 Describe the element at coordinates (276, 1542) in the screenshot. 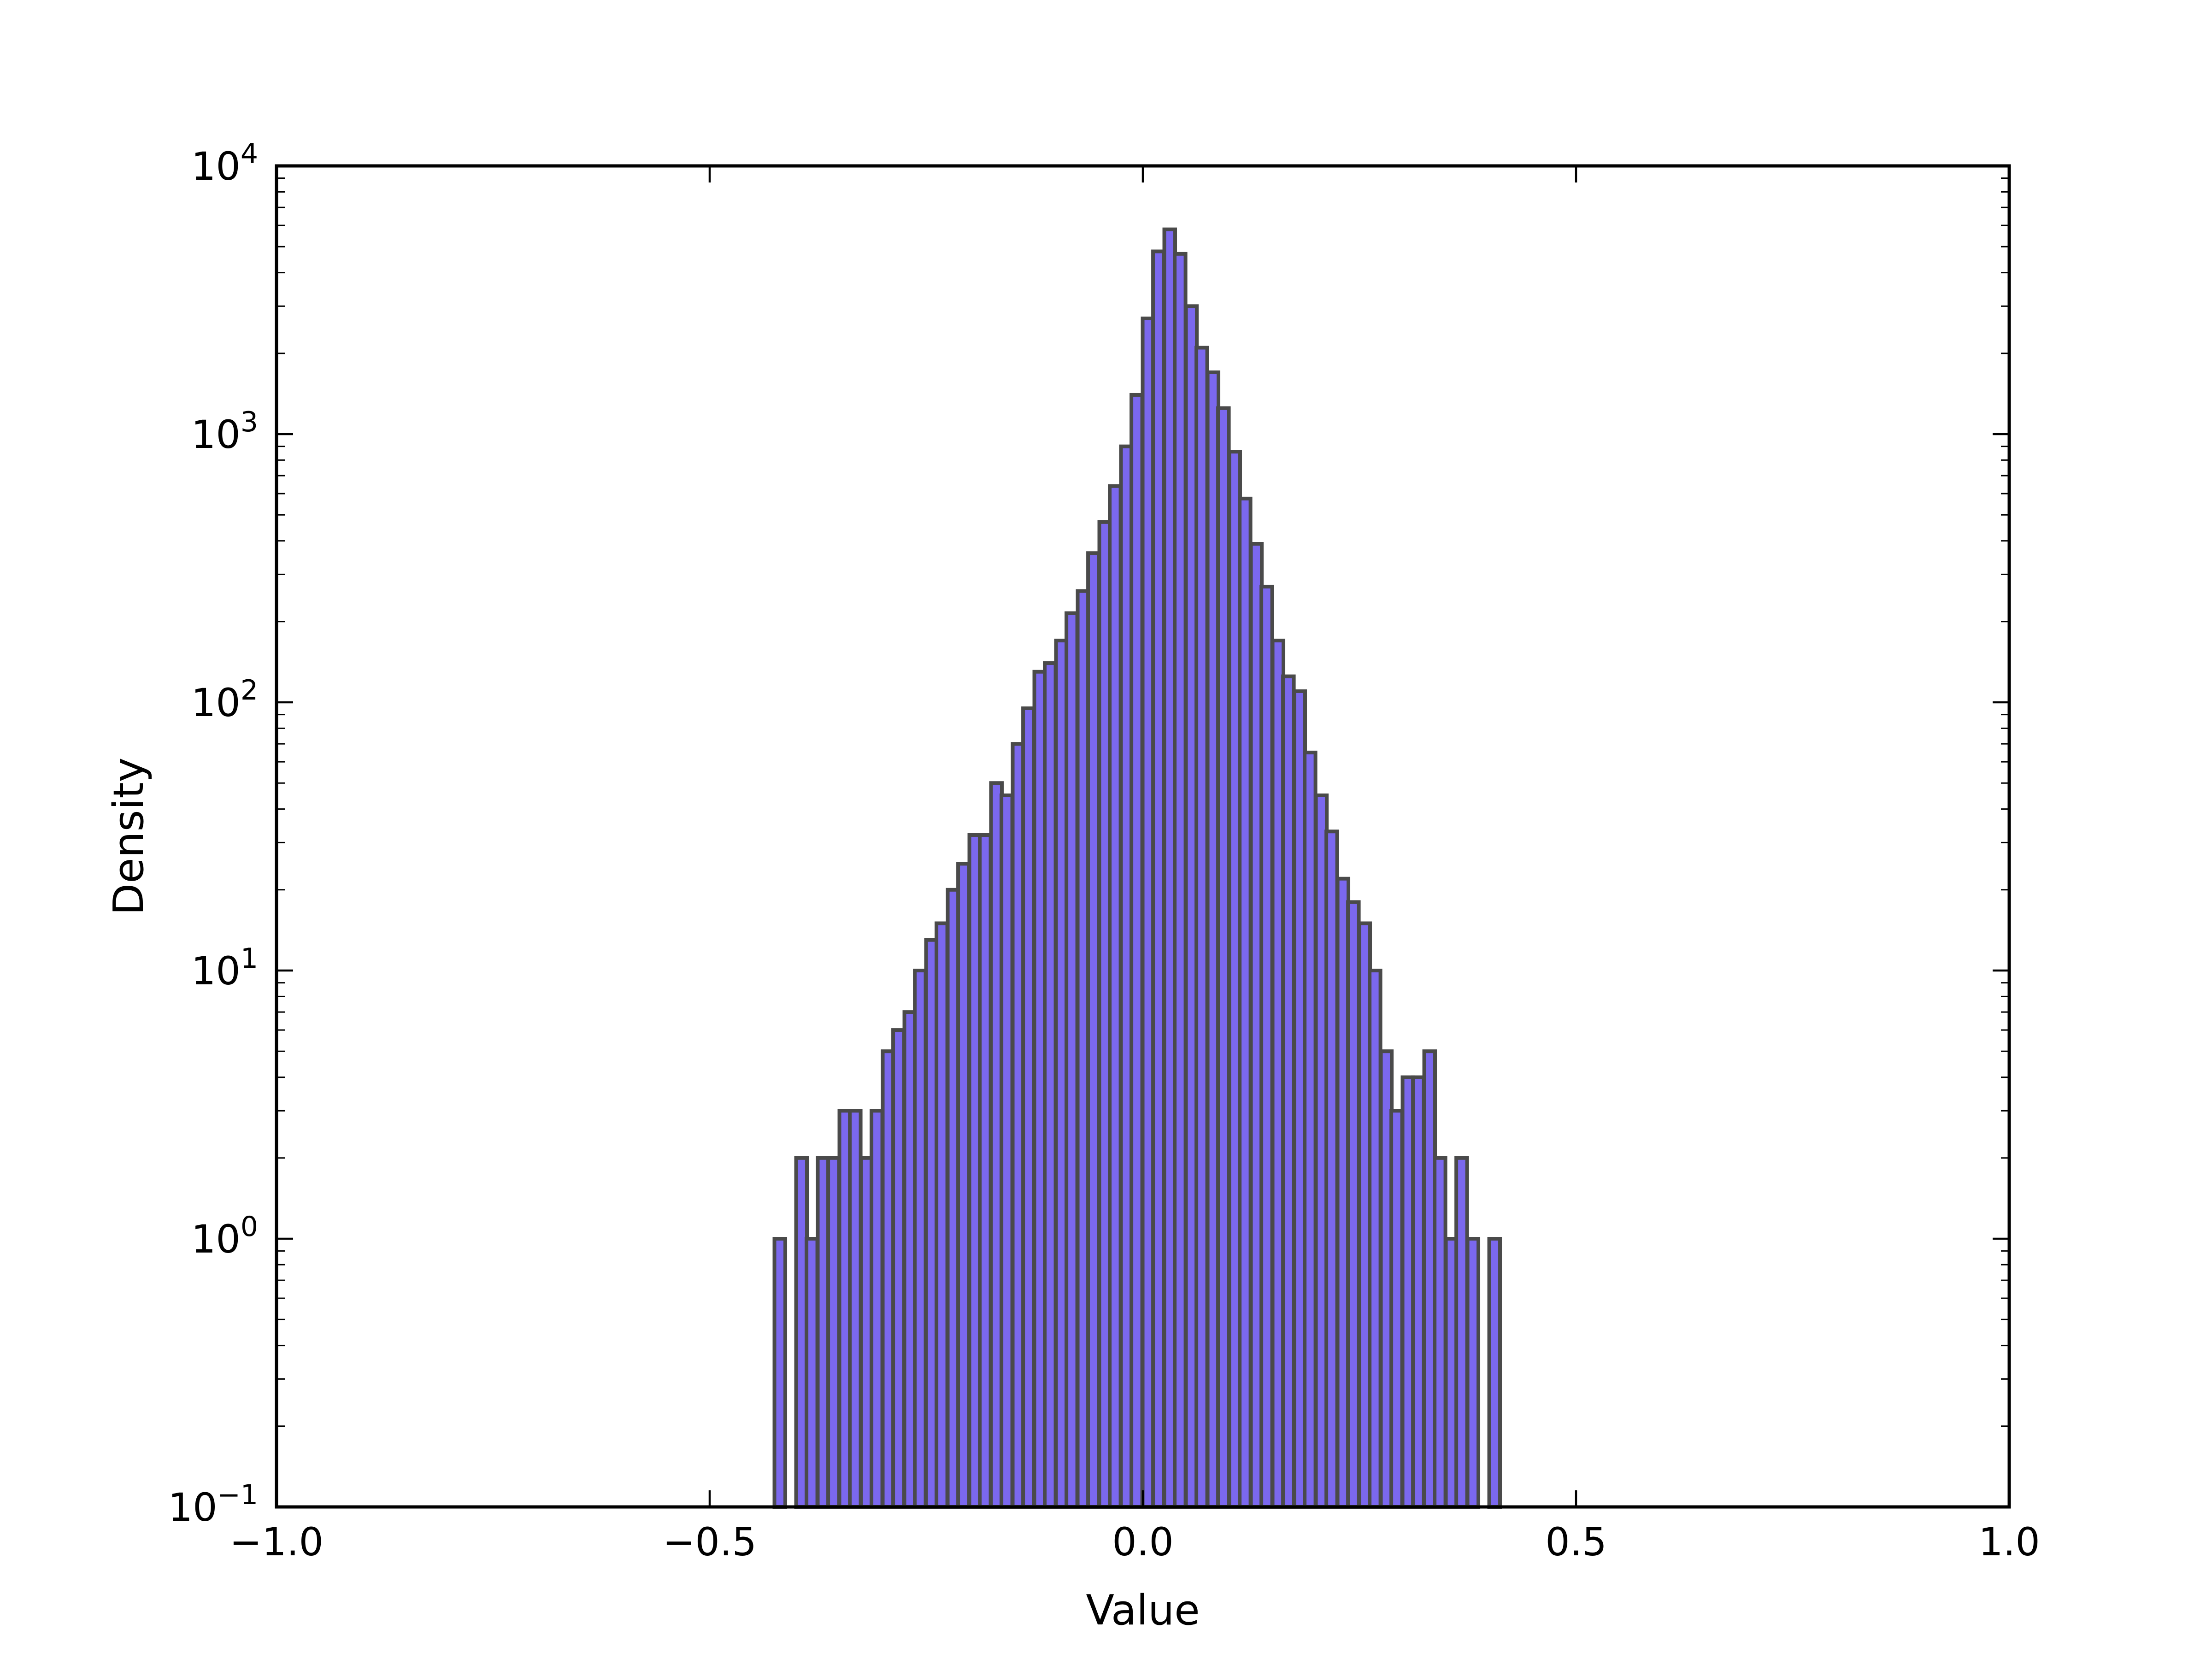

I see `x-tick-label: −1.0` at that location.